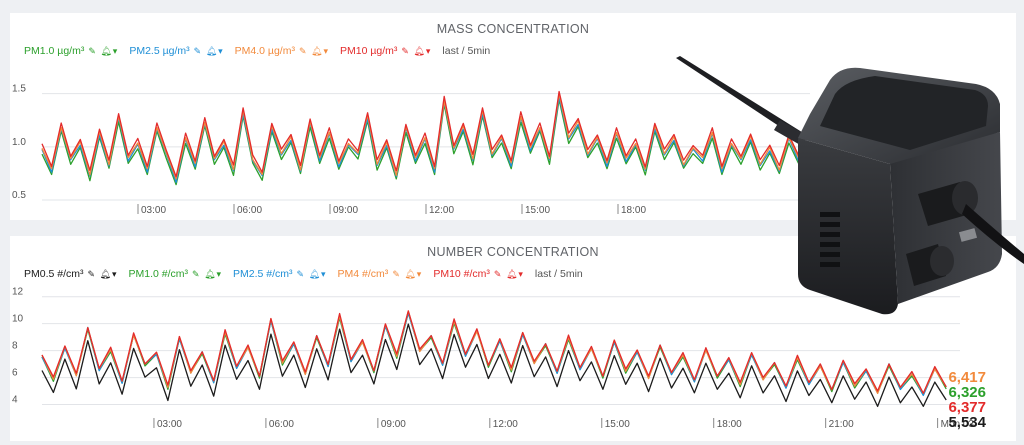 The height and width of the screenshot is (445, 1024). I want to click on number-legend-item: PM0.5 #/cm³ ✎ 🔔︎▾, so click(71, 274).